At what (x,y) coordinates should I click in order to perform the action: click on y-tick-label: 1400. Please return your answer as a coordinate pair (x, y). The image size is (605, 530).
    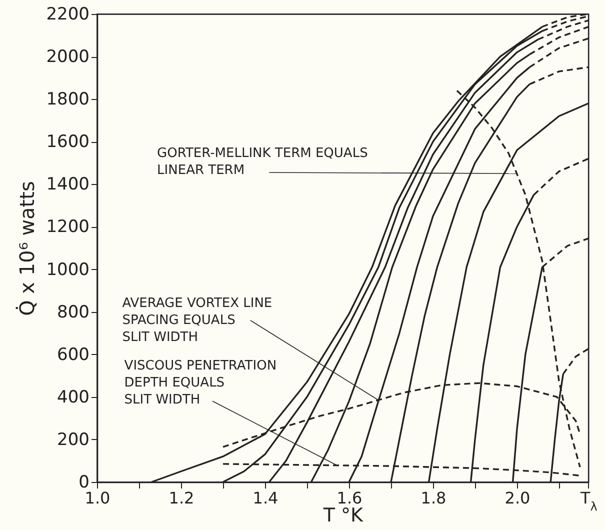
    Looking at the image, I should click on (68, 184).